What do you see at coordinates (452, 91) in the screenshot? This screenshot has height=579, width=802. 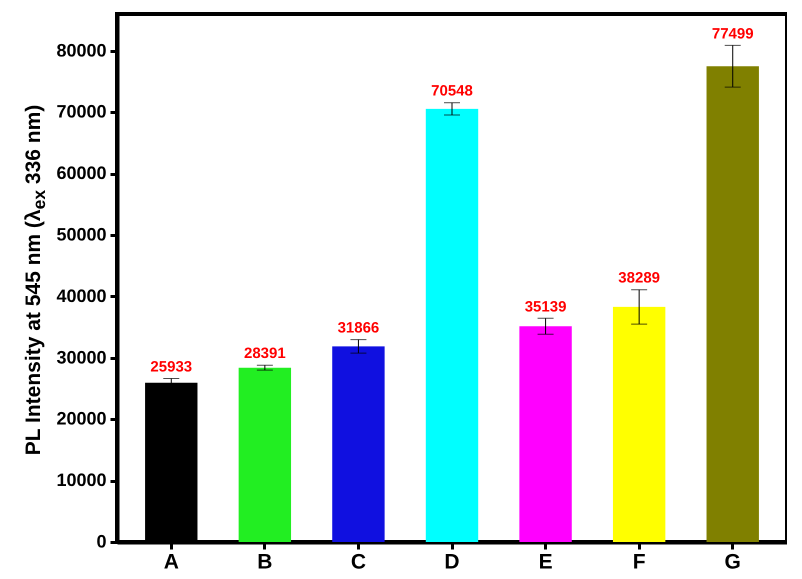 I see `data-label: 70548` at bounding box center [452, 91].